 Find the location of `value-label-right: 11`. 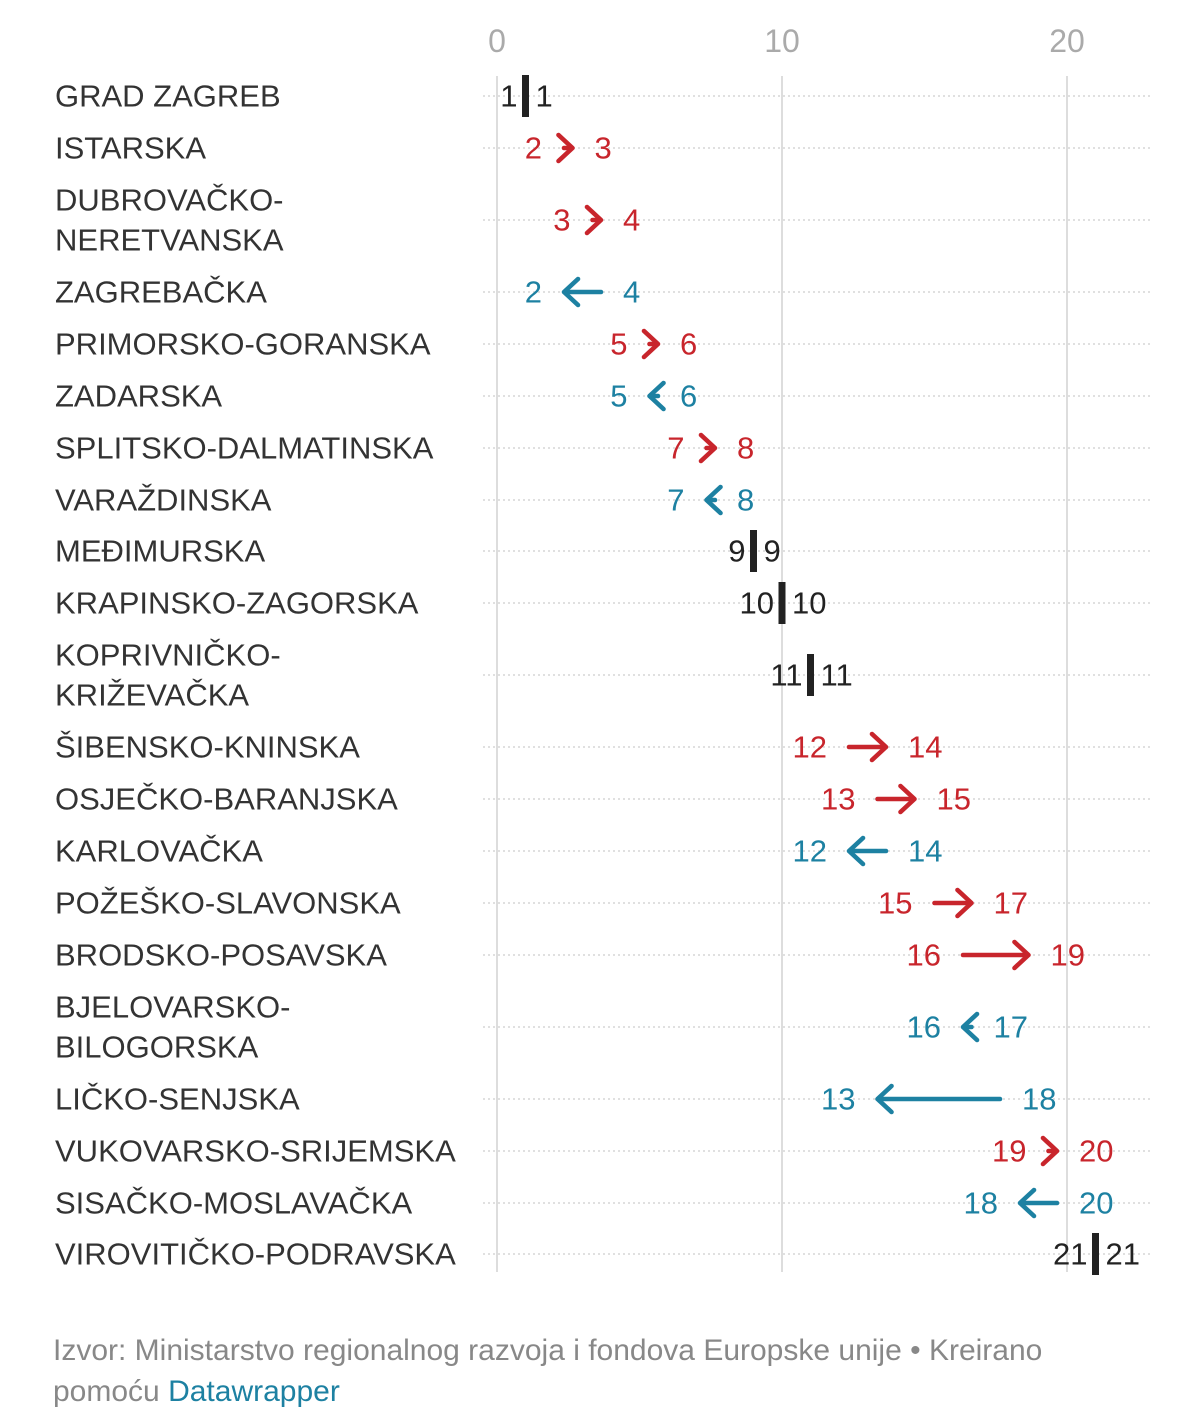

value-label-right: 11 is located at coordinates (837, 675).